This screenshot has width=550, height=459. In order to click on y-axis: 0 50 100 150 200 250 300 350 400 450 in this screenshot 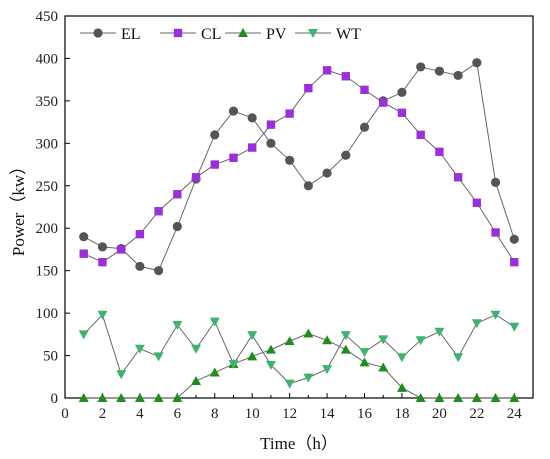, I will do `click(53, 208)`.